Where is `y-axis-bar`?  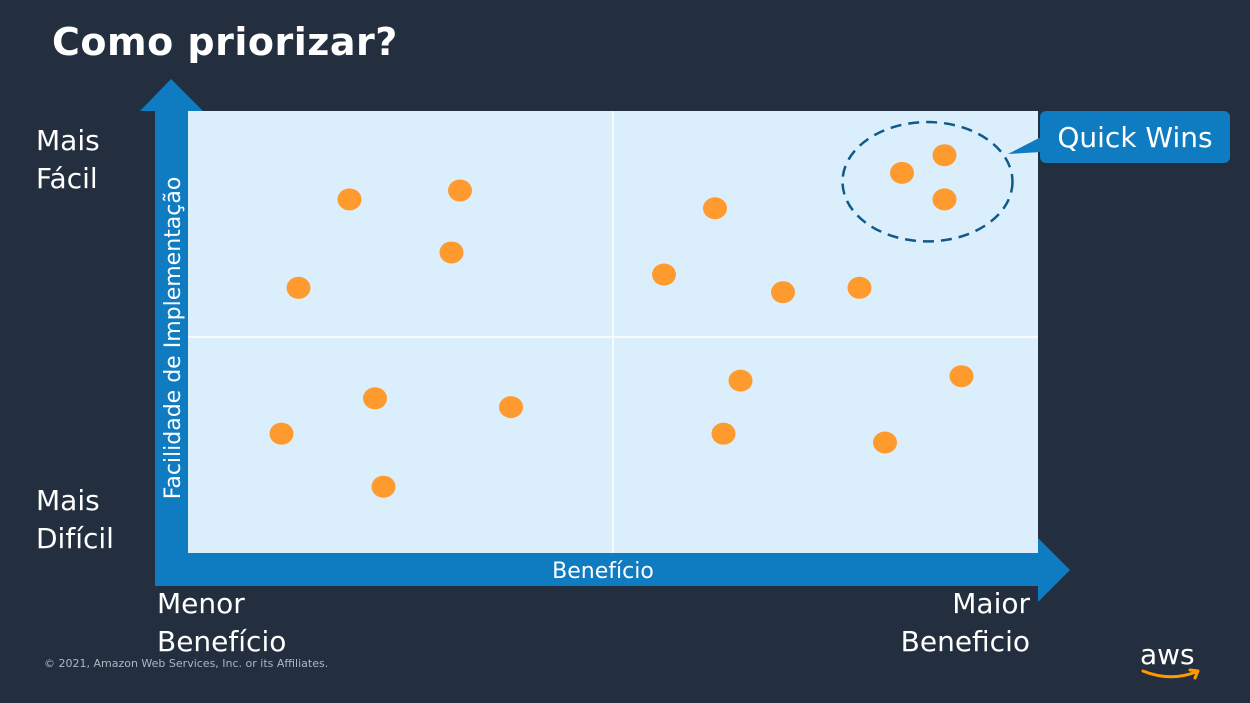
y-axis-bar is located at coordinates (171, 348).